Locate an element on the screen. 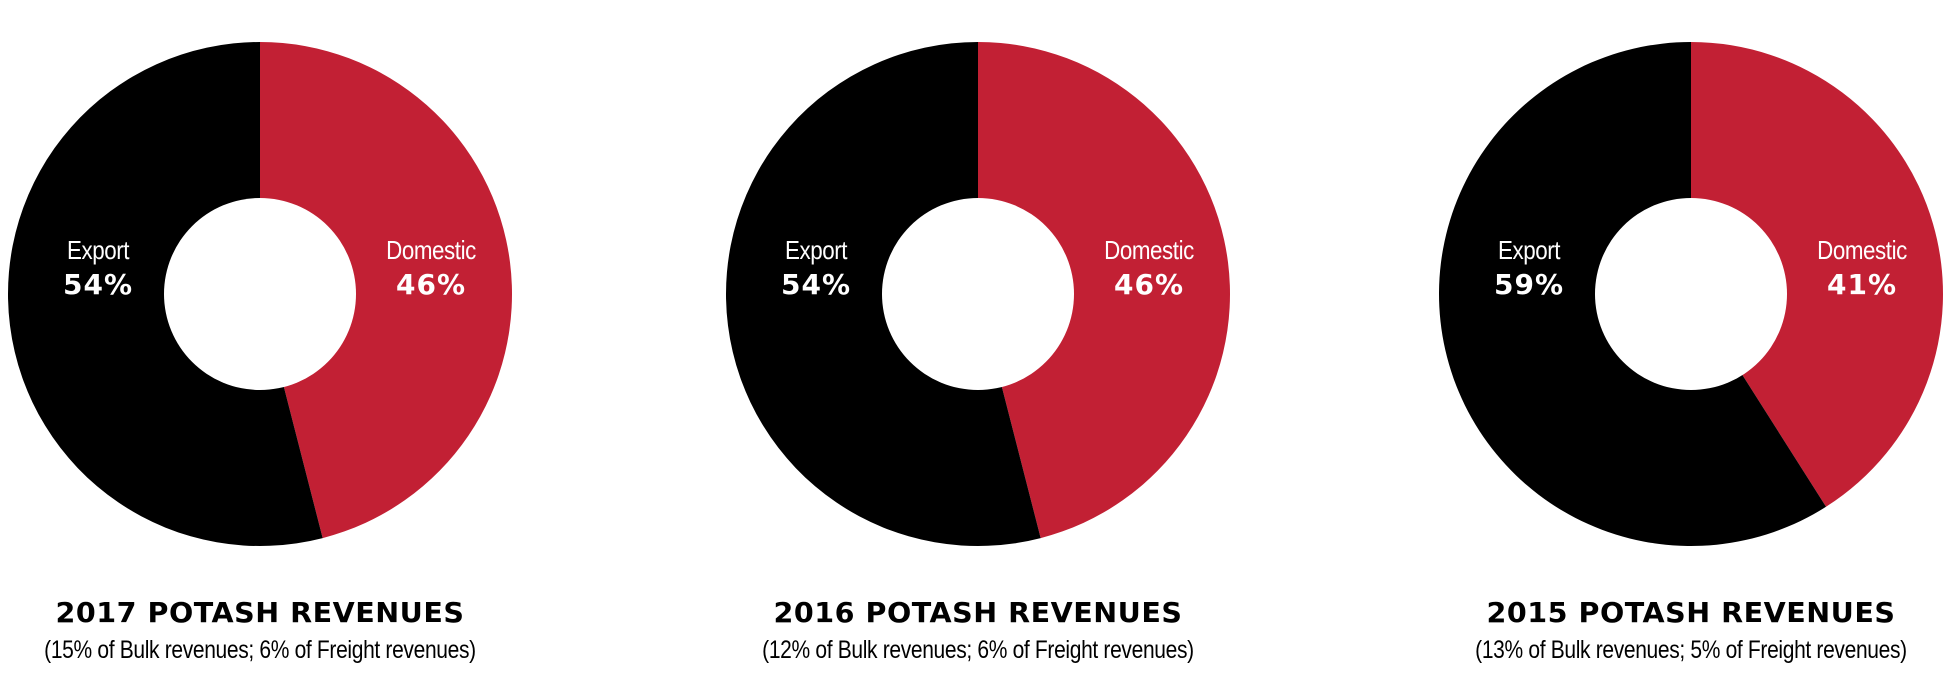 The image size is (1951, 676). export-label: Export 59% is located at coordinates (1529, 269).